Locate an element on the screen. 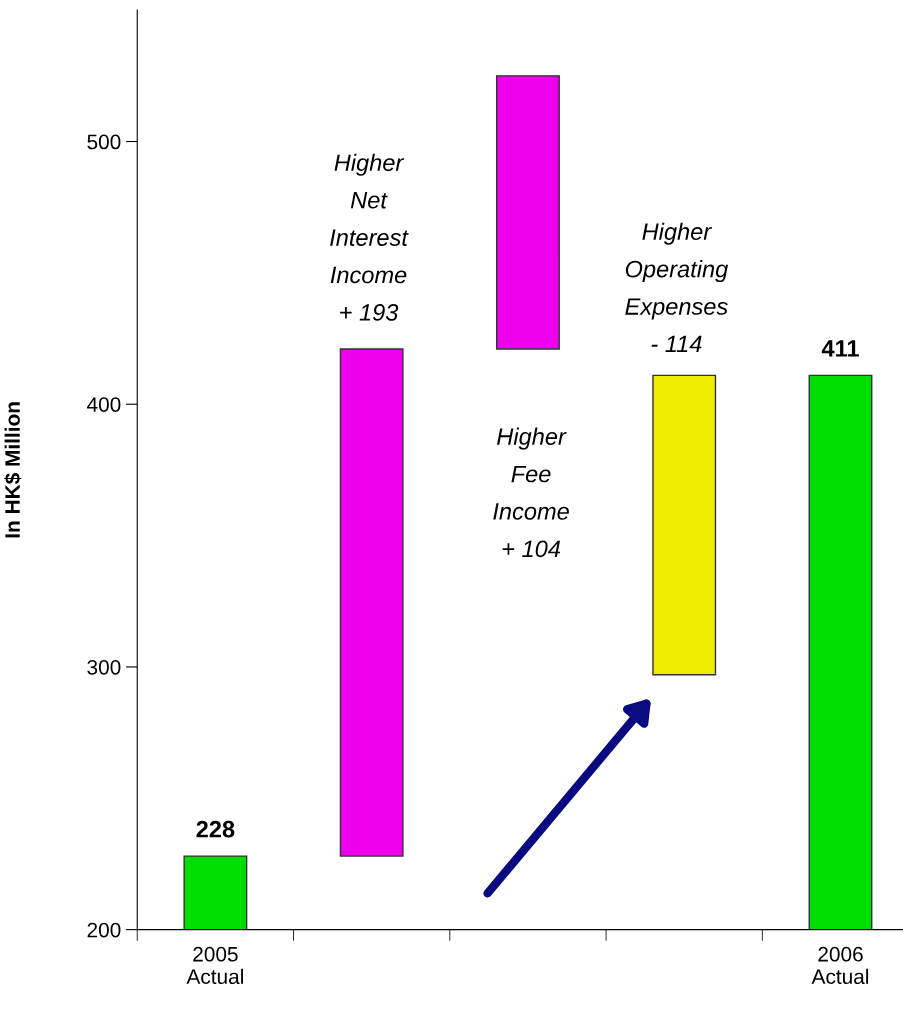 This screenshot has width=903, height=1016. annotation: Higher Fee Income + 104 is located at coordinates (531, 492).